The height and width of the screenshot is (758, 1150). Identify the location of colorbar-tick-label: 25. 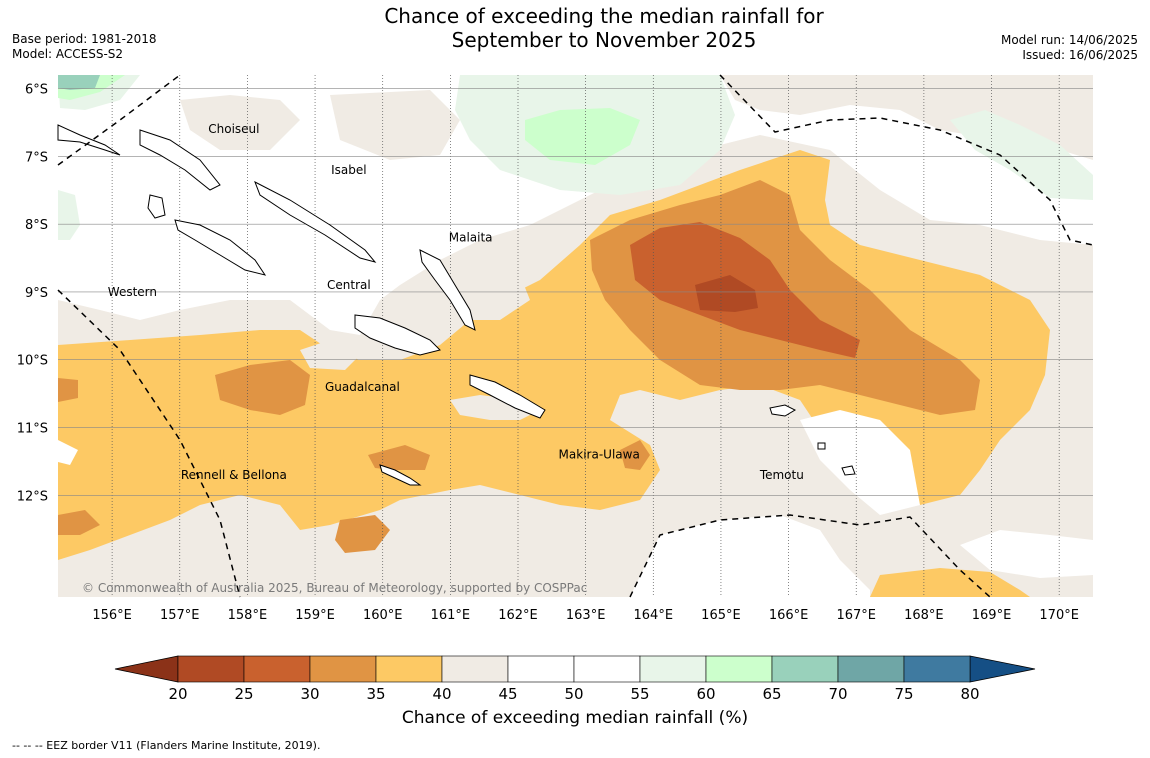
(243, 694).